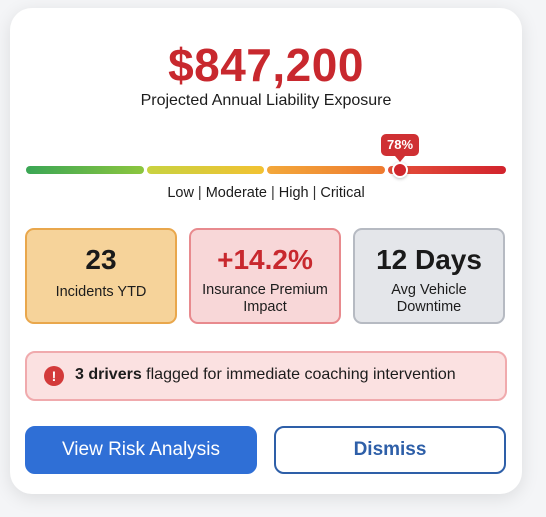 The width and height of the screenshot is (546, 517). I want to click on alert-driver-count: 3 drivers, so click(108, 374).